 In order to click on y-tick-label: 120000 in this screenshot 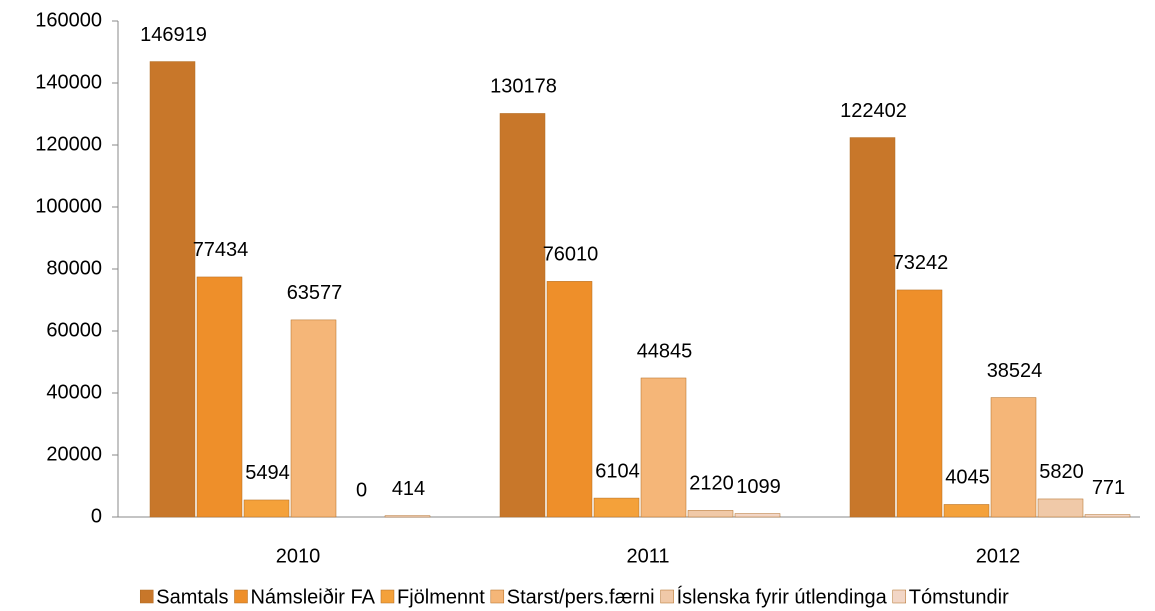, I will do `click(68, 144)`.